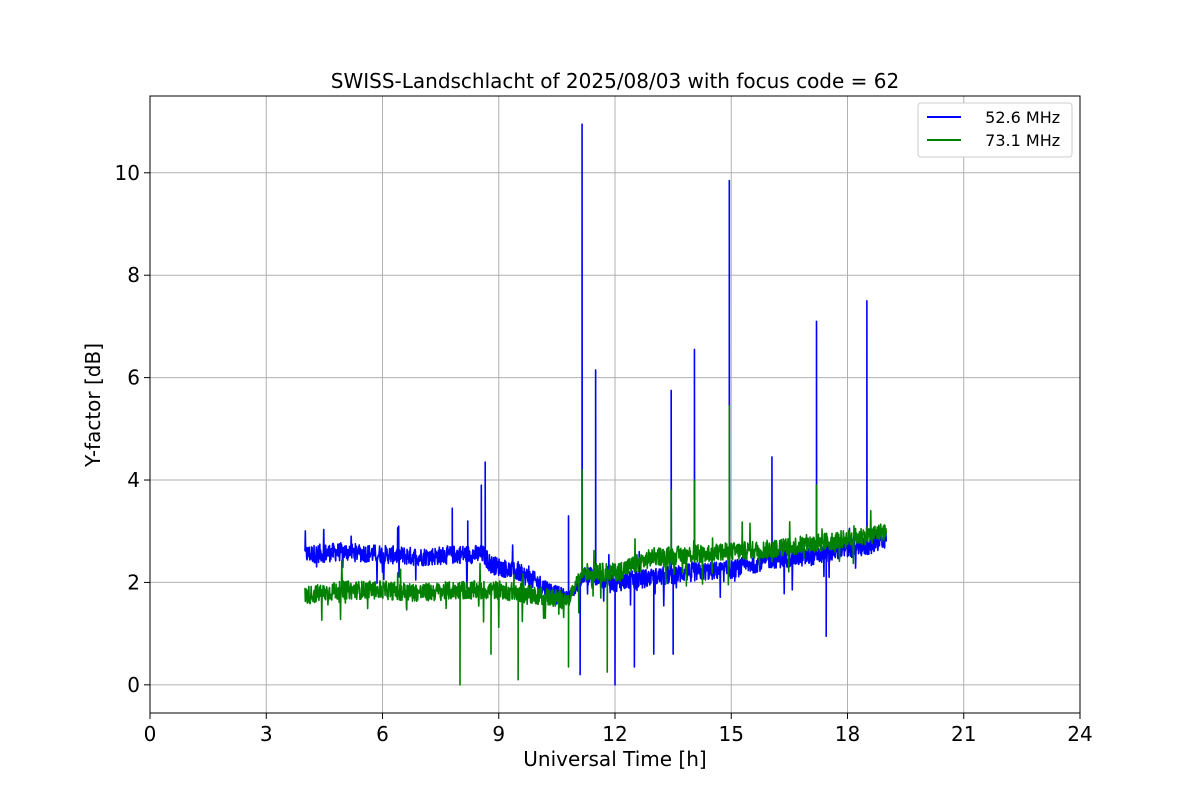 The width and height of the screenshot is (1200, 800). What do you see at coordinates (133, 582) in the screenshot?
I see `y-tick-label: 2` at bounding box center [133, 582].